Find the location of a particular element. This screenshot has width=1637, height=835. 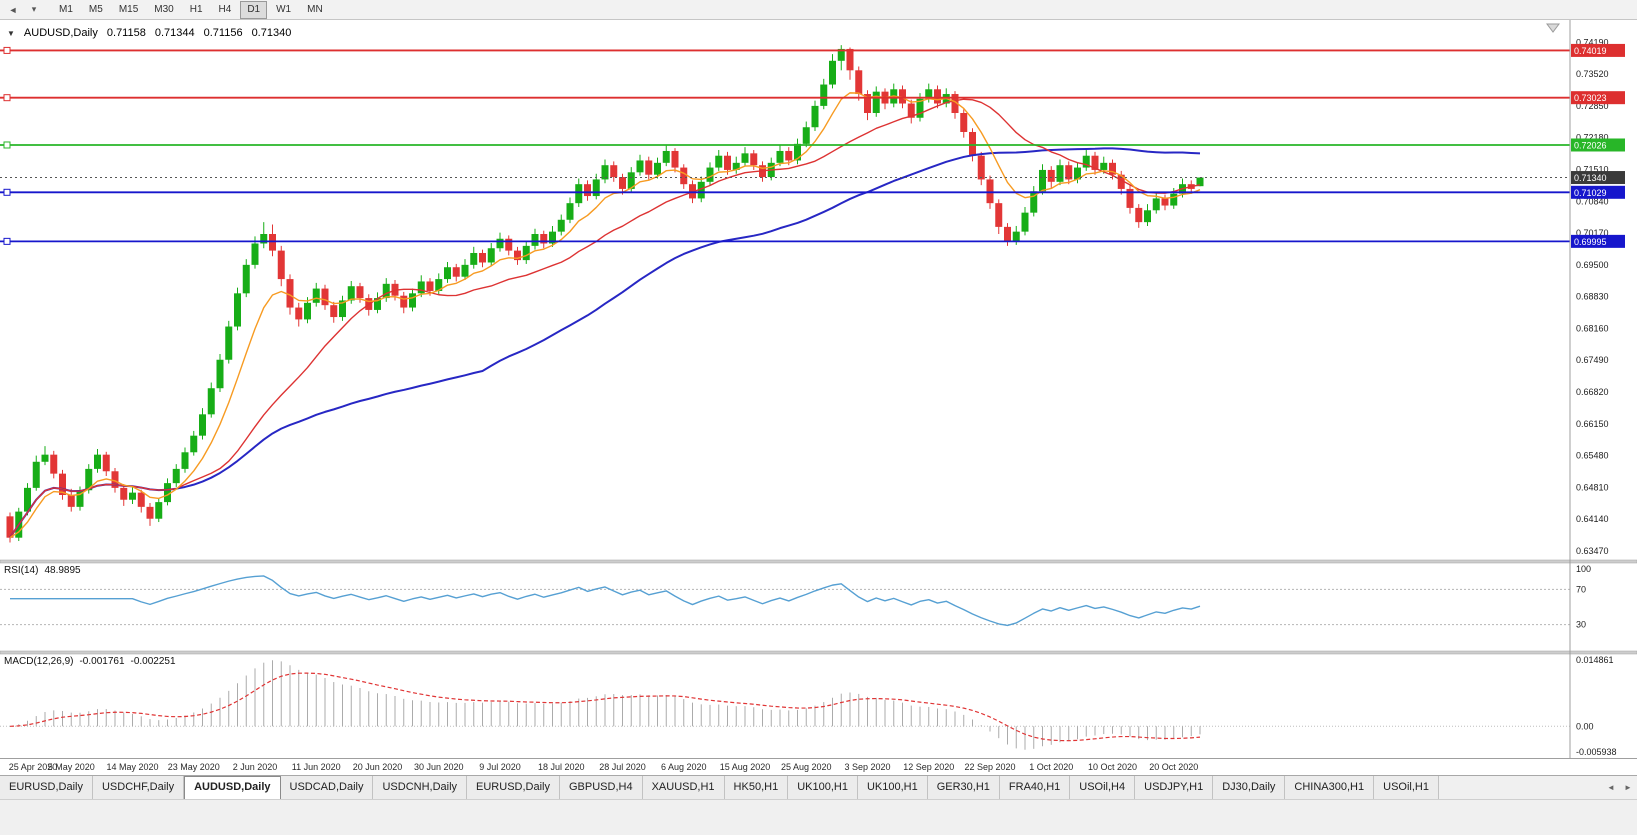

chart-tab-audusd-daily: AUDUSD,Daily is located at coordinates (232, 787).